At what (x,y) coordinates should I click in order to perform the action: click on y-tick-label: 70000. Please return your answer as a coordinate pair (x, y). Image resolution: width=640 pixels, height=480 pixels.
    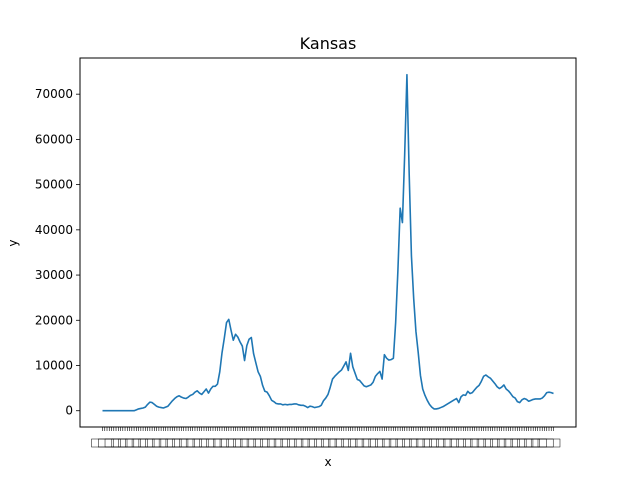
    Looking at the image, I should click on (54, 94).